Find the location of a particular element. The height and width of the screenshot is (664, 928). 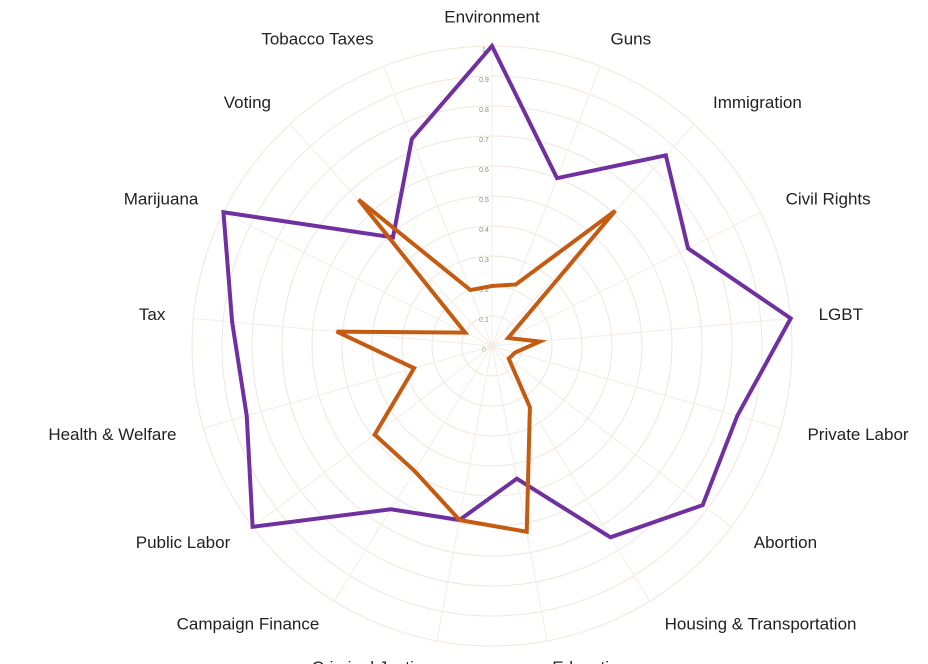

category-label: Tobacco Taxes is located at coordinates (317, 39).